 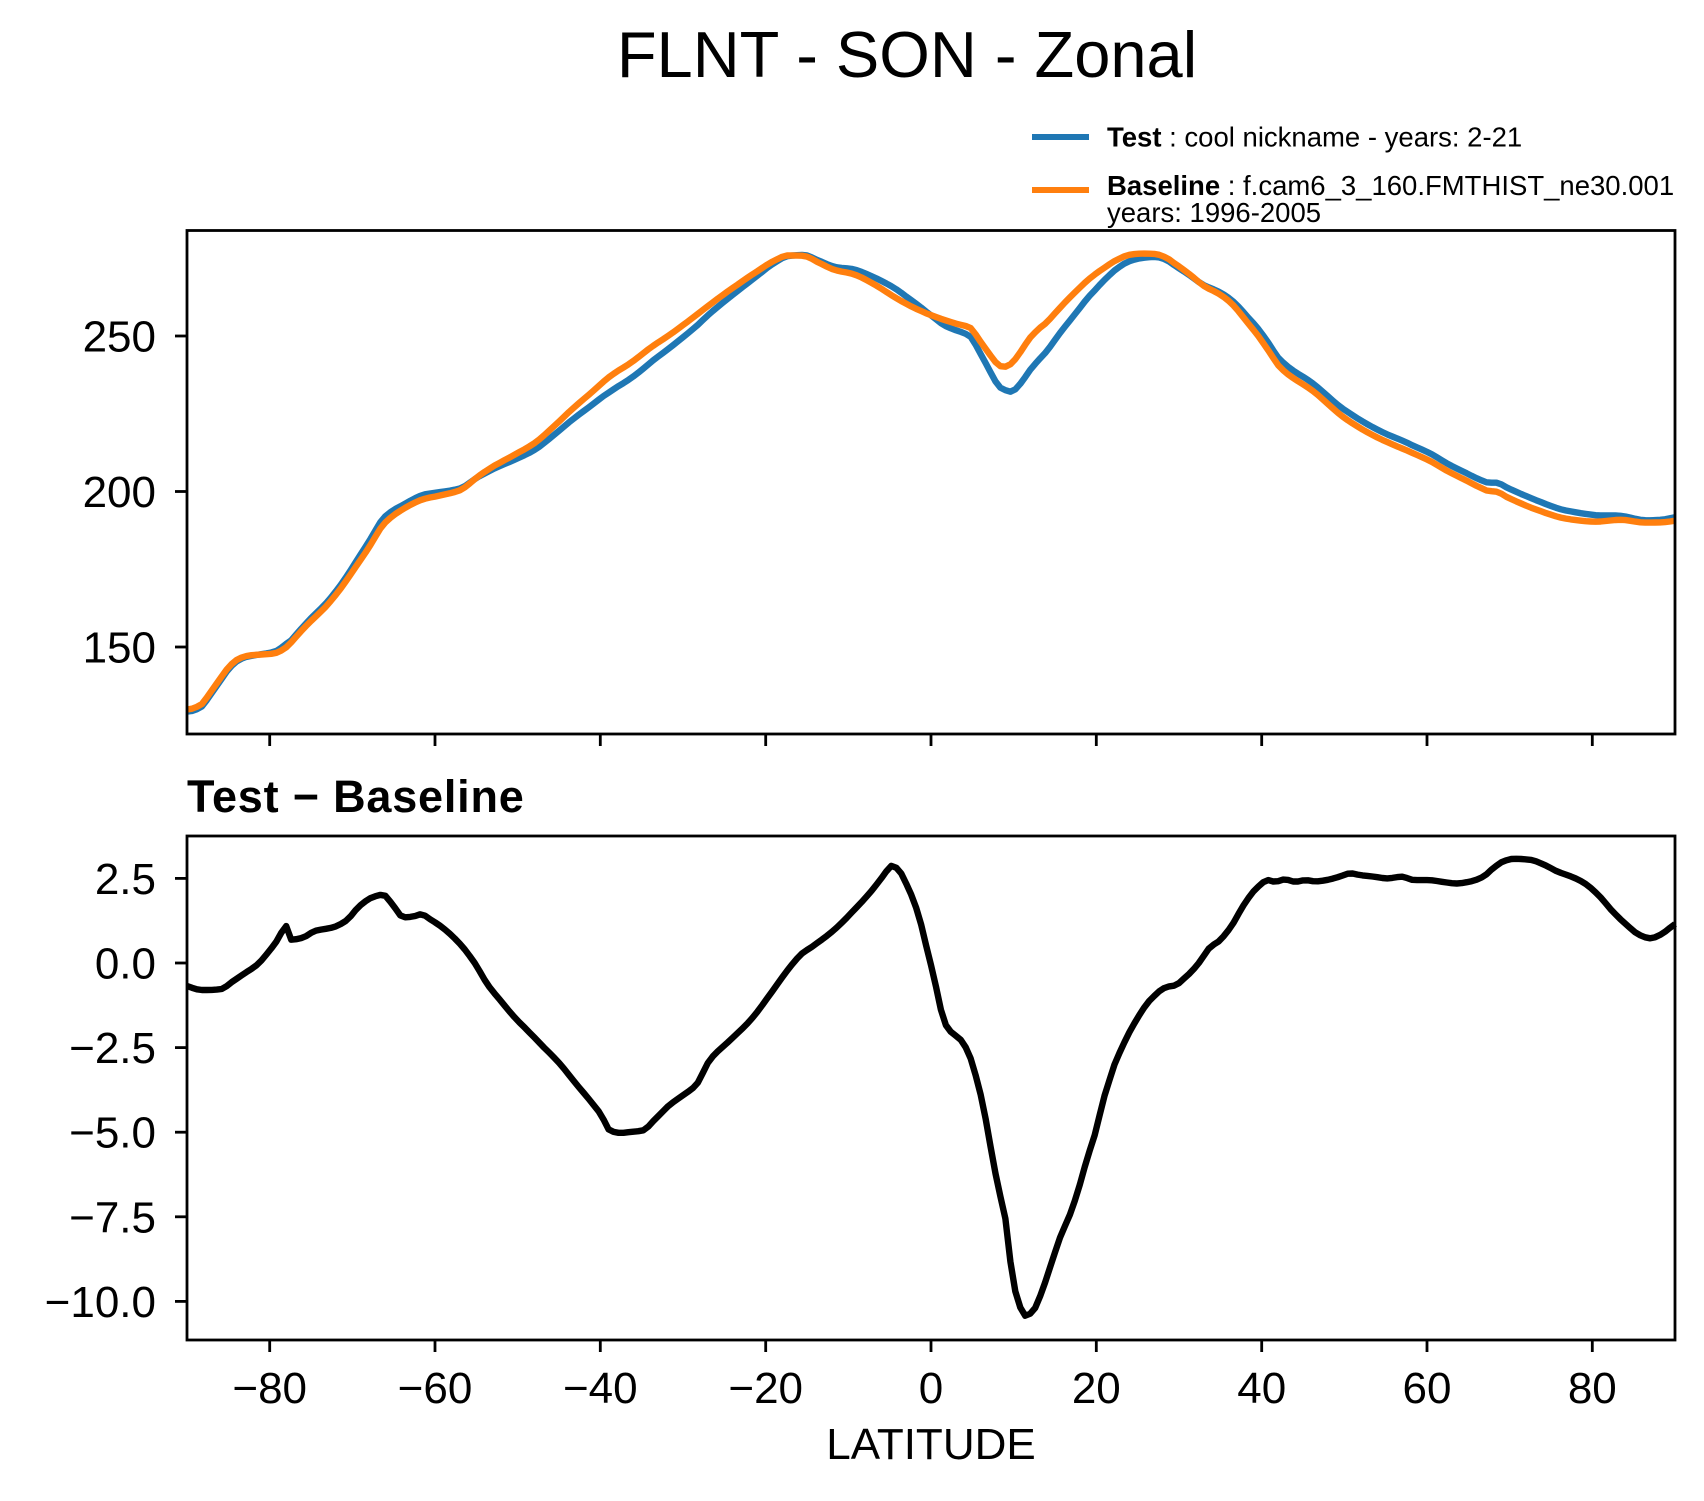 What do you see at coordinates (269, 1388) in the screenshot?
I see `svg-text: −80` at bounding box center [269, 1388].